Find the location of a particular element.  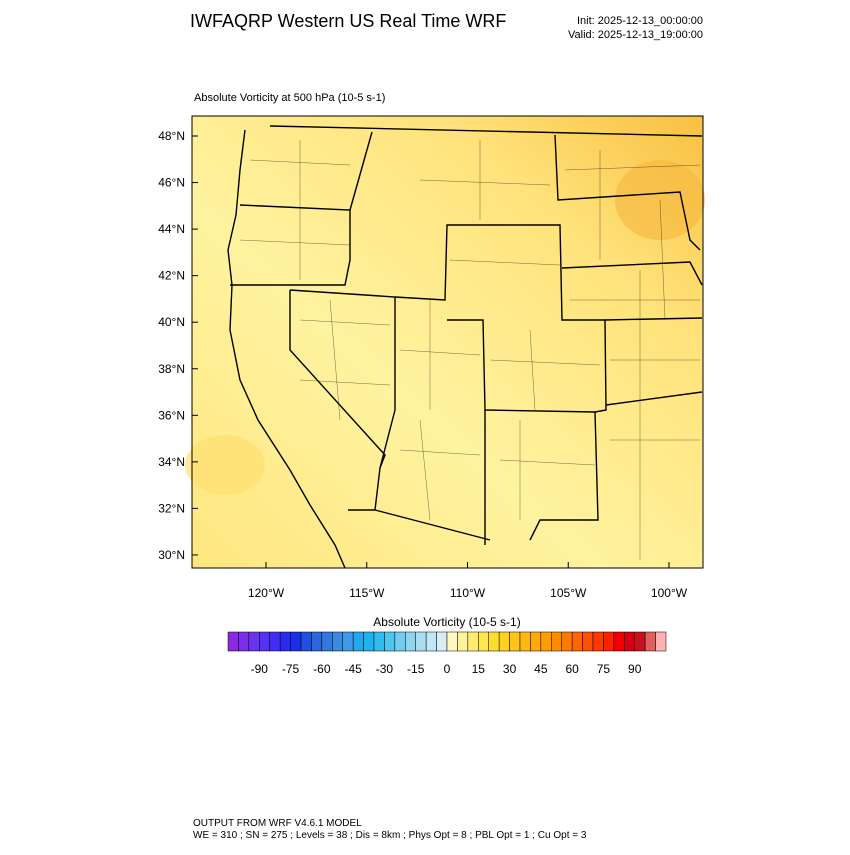

colorbar: -90 -75 -60 -45 -30 -15 0 15 30 45 60 75 90 is located at coordinates (447, 653).